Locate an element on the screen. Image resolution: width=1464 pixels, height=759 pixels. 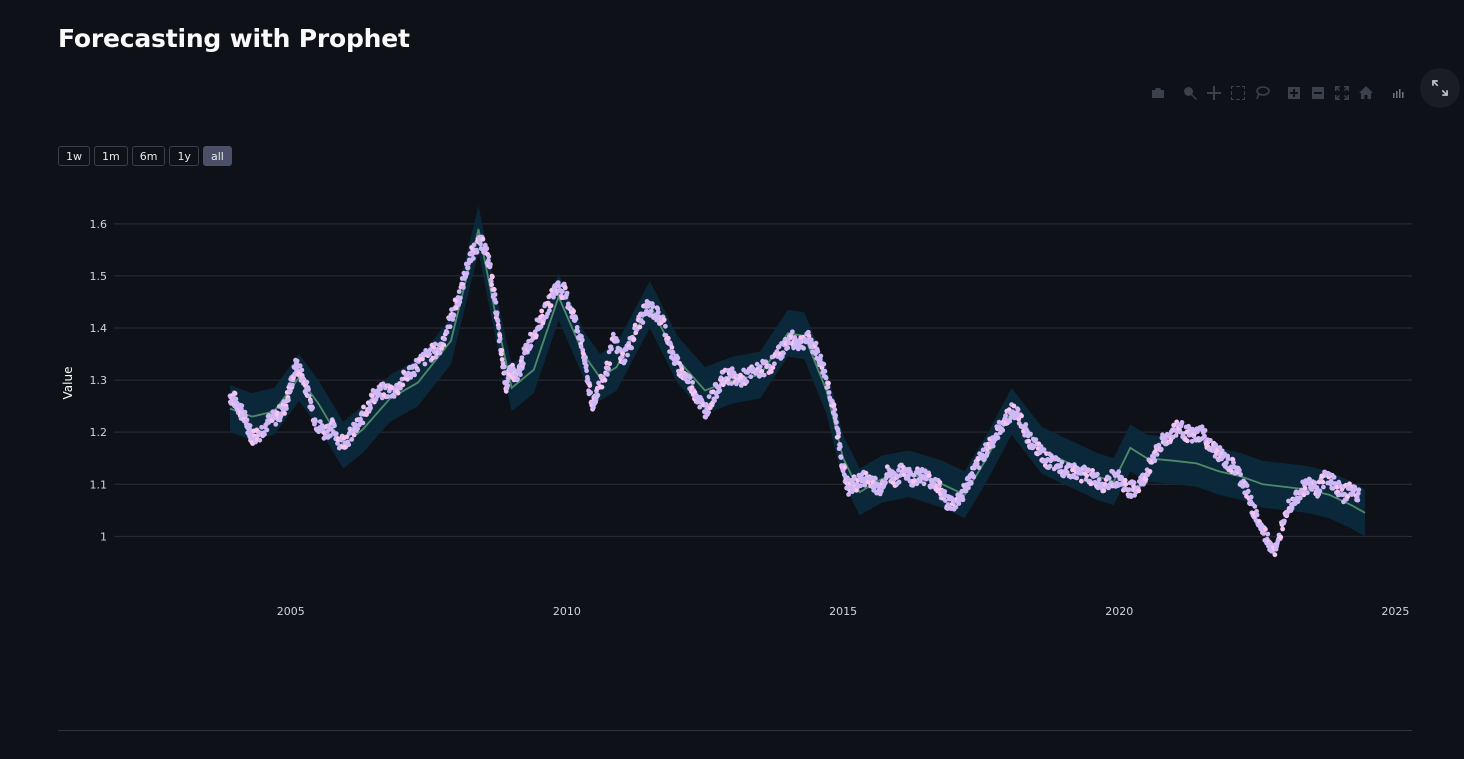
range-button-all: all is located at coordinates (217, 156).